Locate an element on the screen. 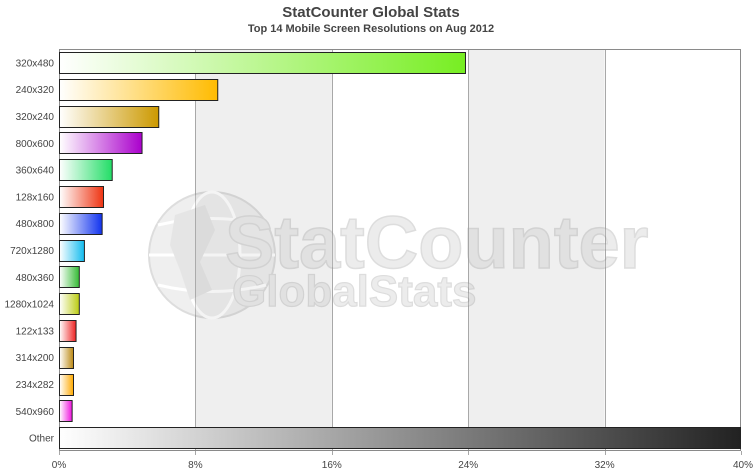 The width and height of the screenshot is (754, 476). bar-480x800 is located at coordinates (81, 224).